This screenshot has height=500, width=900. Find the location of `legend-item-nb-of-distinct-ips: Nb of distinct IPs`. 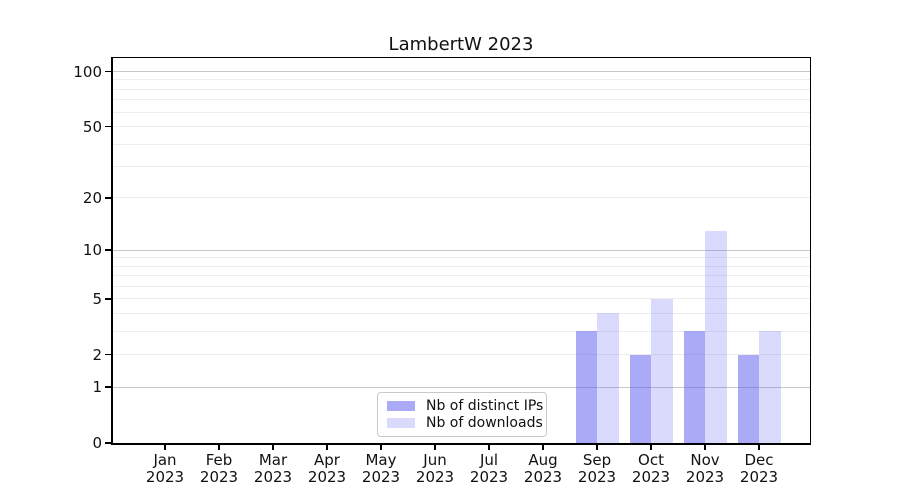

legend-item-nb-of-distinct-ips: Nb of distinct IPs is located at coordinates (465, 406).